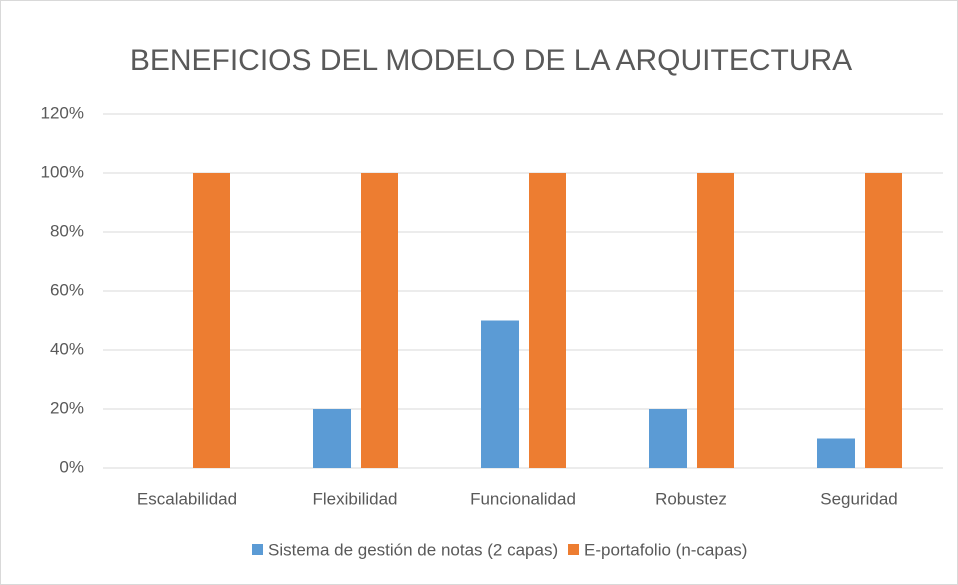 The height and width of the screenshot is (585, 958). I want to click on x-tick-label: Flexibilidad, so click(354, 498).